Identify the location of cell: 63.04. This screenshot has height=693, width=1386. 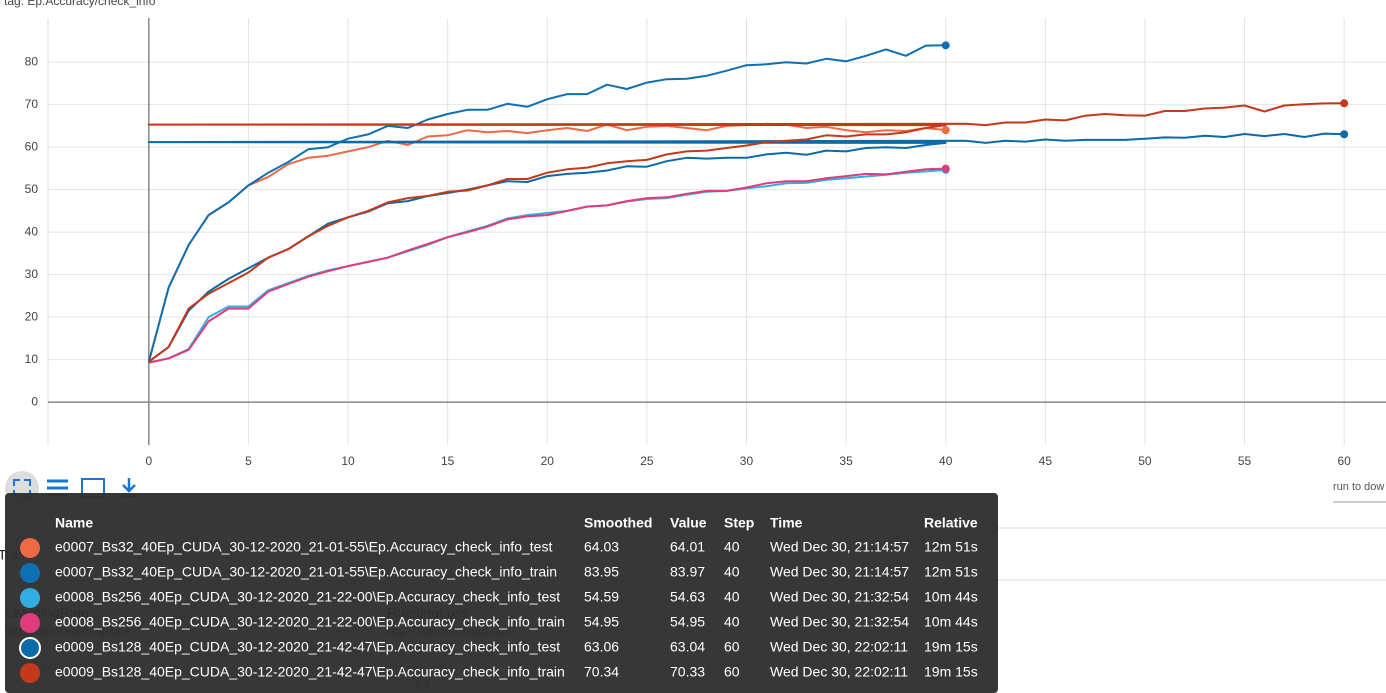
(687, 647).